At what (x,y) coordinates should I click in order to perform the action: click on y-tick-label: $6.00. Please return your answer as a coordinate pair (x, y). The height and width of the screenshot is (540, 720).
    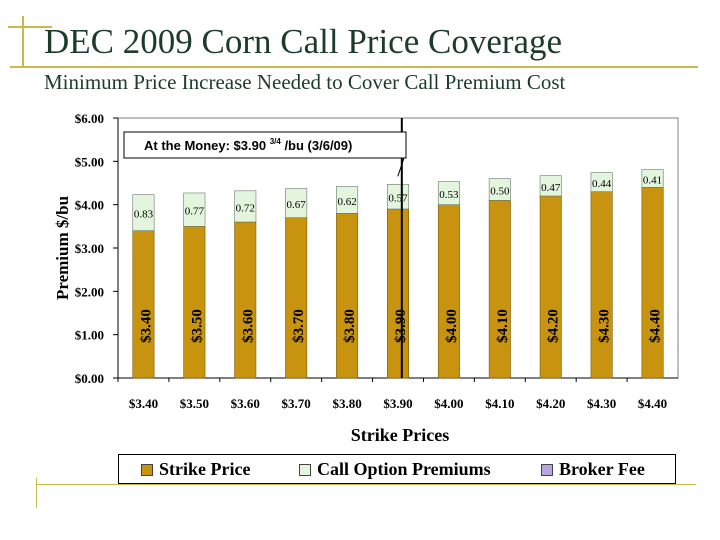
    Looking at the image, I should click on (89, 118).